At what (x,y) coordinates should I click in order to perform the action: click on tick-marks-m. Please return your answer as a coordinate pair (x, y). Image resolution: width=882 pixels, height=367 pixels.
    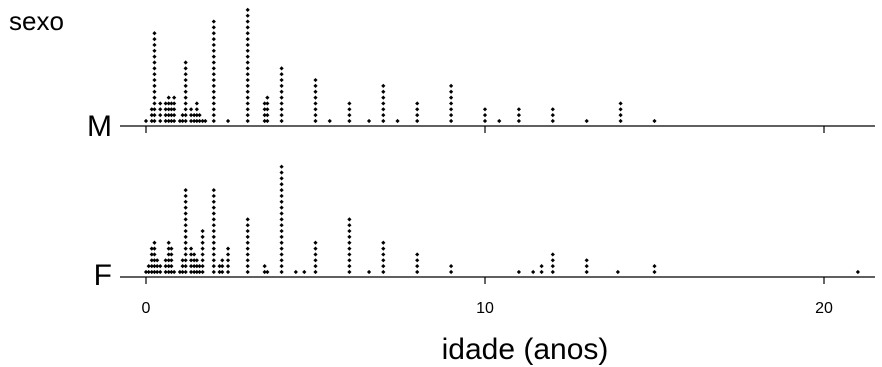
    Looking at the image, I should click on (485, 129).